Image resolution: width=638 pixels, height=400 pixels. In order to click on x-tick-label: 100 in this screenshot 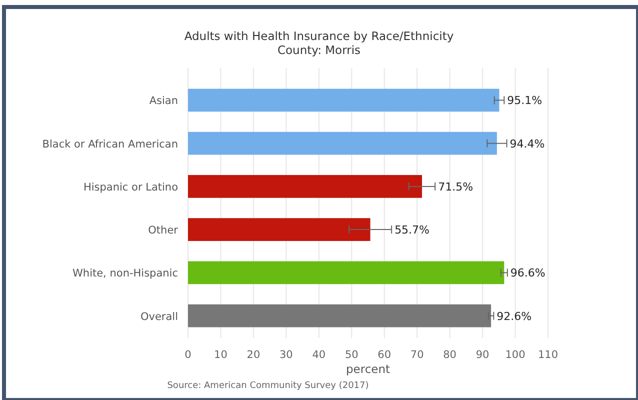, I will do `click(515, 355)`.